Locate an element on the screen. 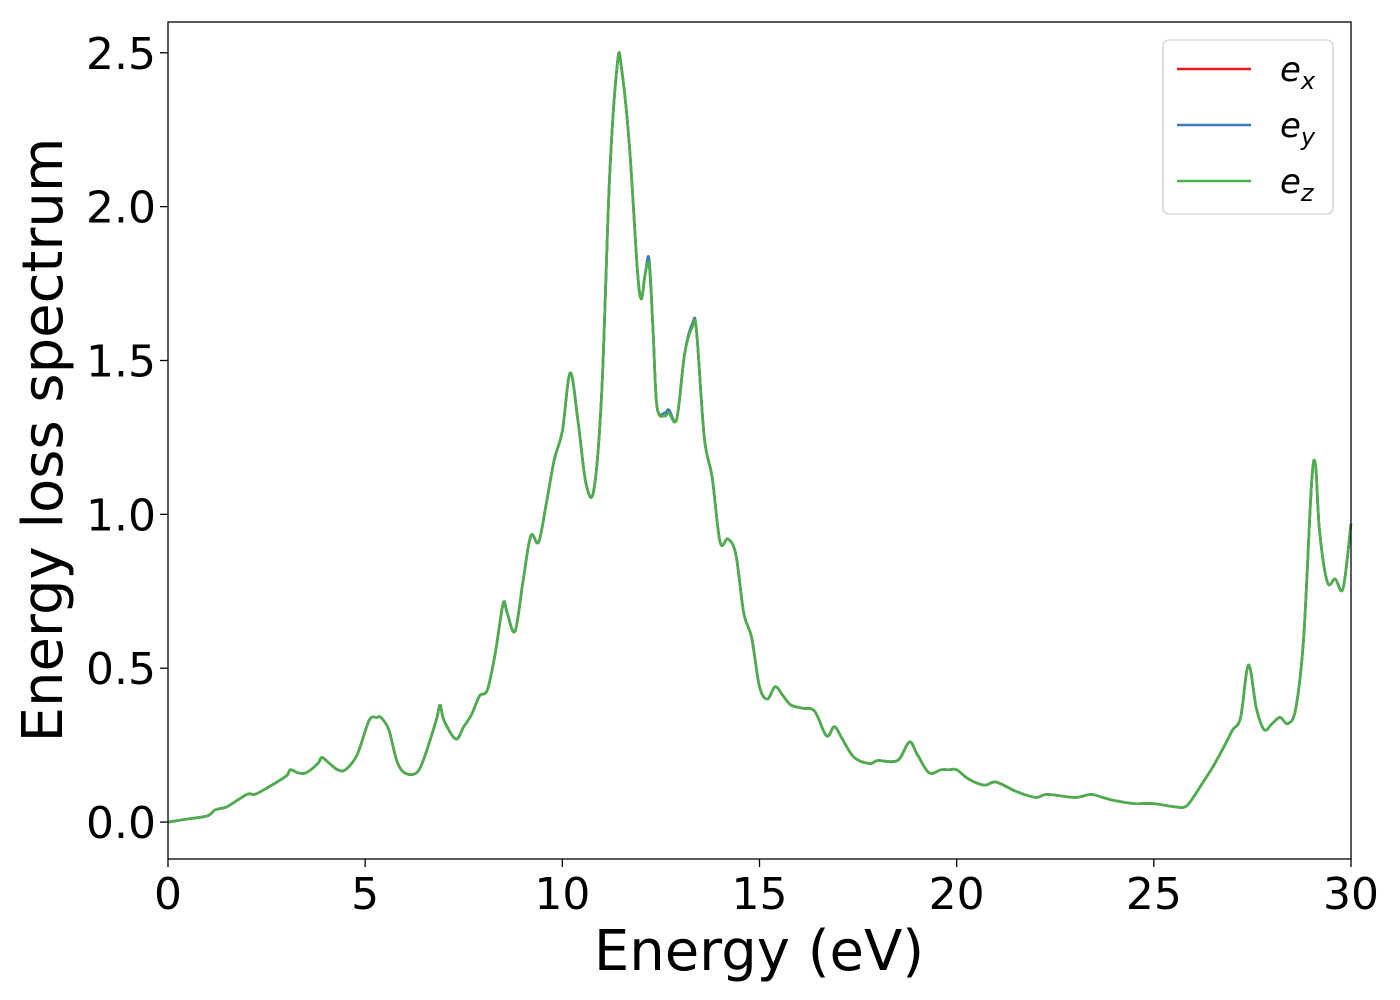 Image resolution: width=1400 pixels, height=1000 pixels. x-tick-label: 10 is located at coordinates (562, 894).